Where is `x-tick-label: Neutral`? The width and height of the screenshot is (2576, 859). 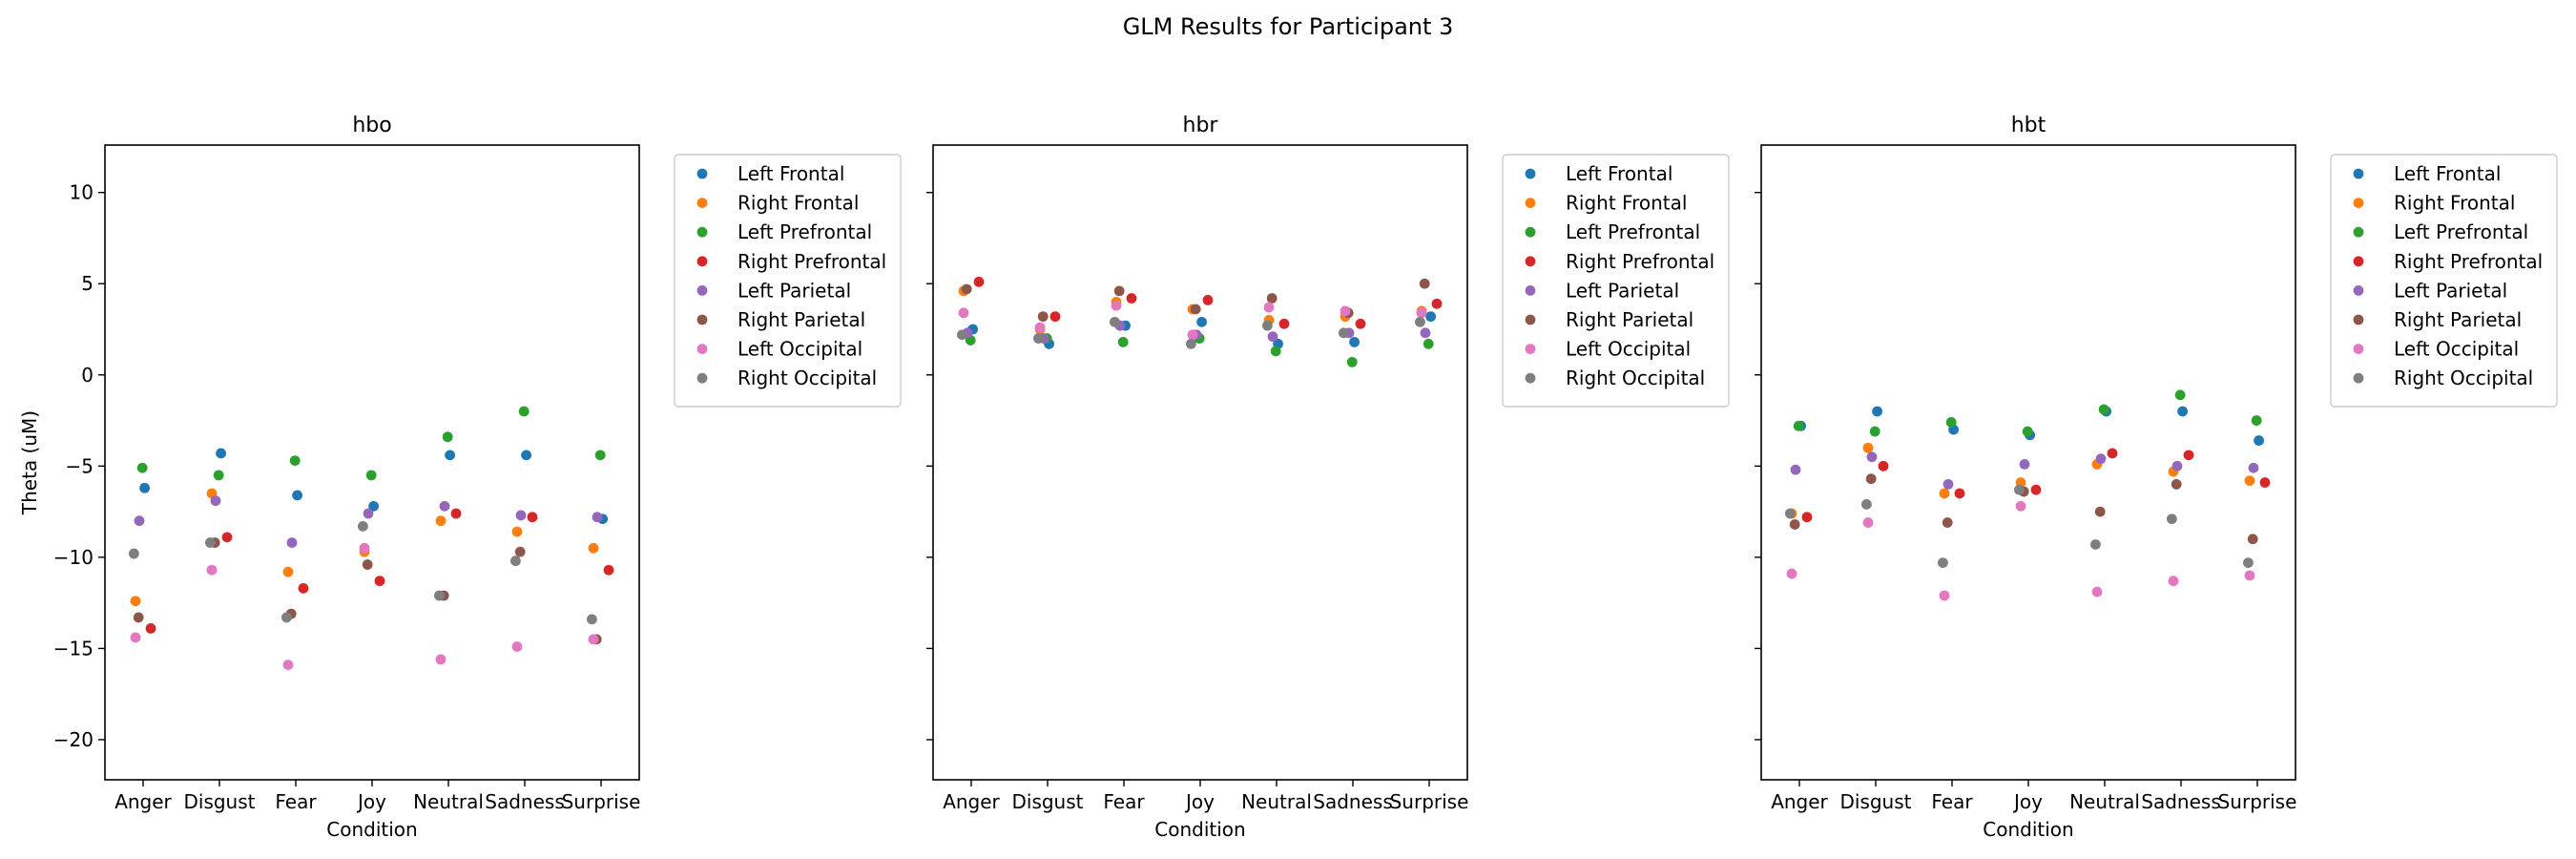
x-tick-label: Neutral is located at coordinates (2104, 801).